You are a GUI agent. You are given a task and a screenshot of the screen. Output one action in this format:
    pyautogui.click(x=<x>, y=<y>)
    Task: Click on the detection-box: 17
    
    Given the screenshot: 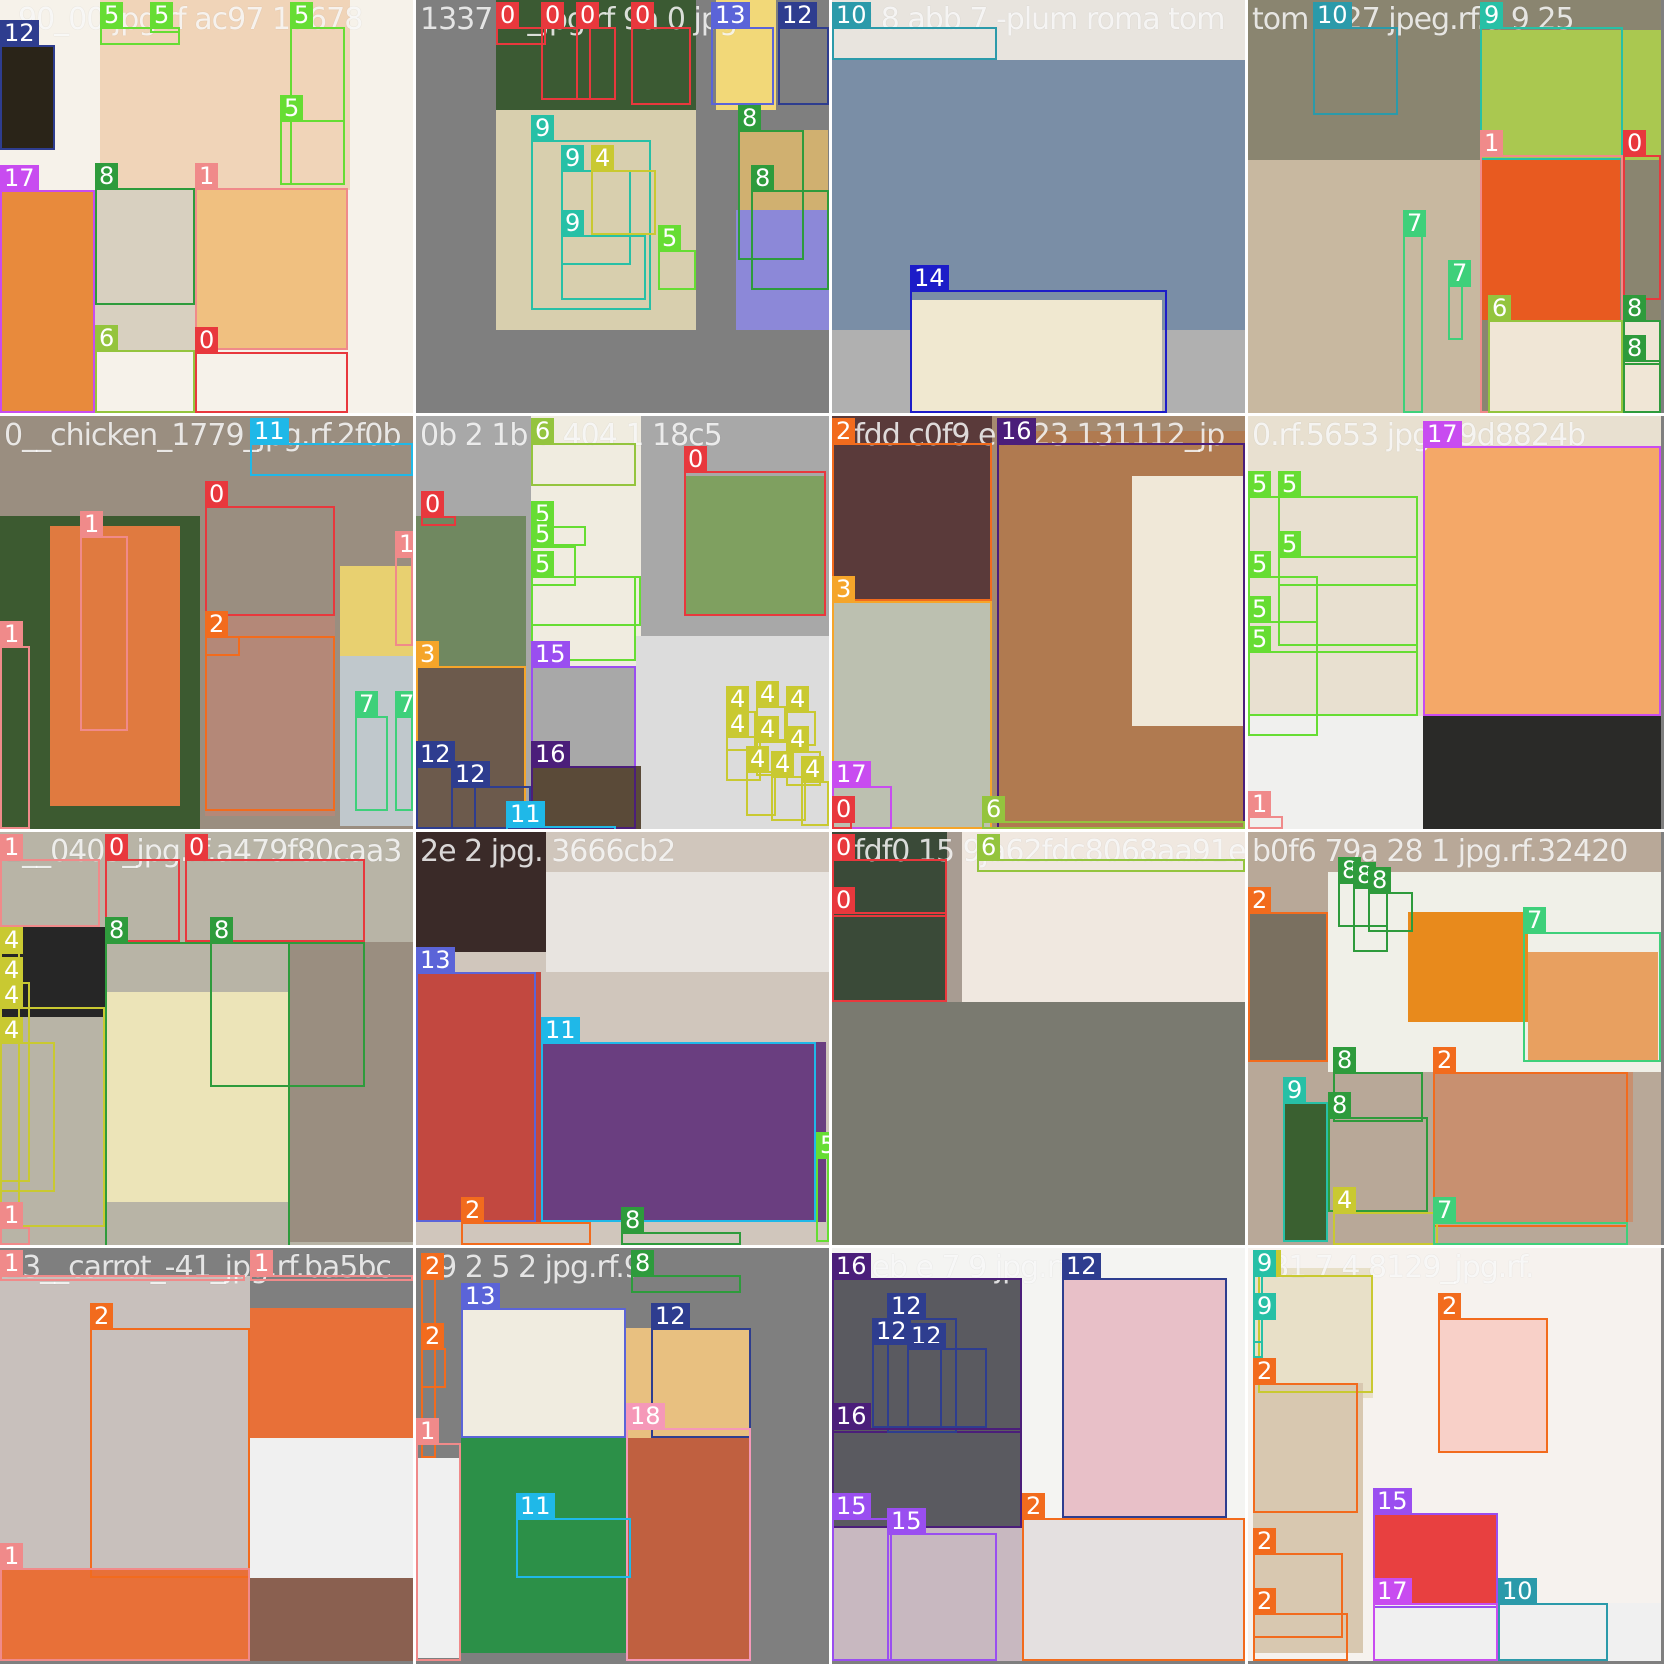 What is the action you would take?
    pyautogui.click(x=47, y=289)
    